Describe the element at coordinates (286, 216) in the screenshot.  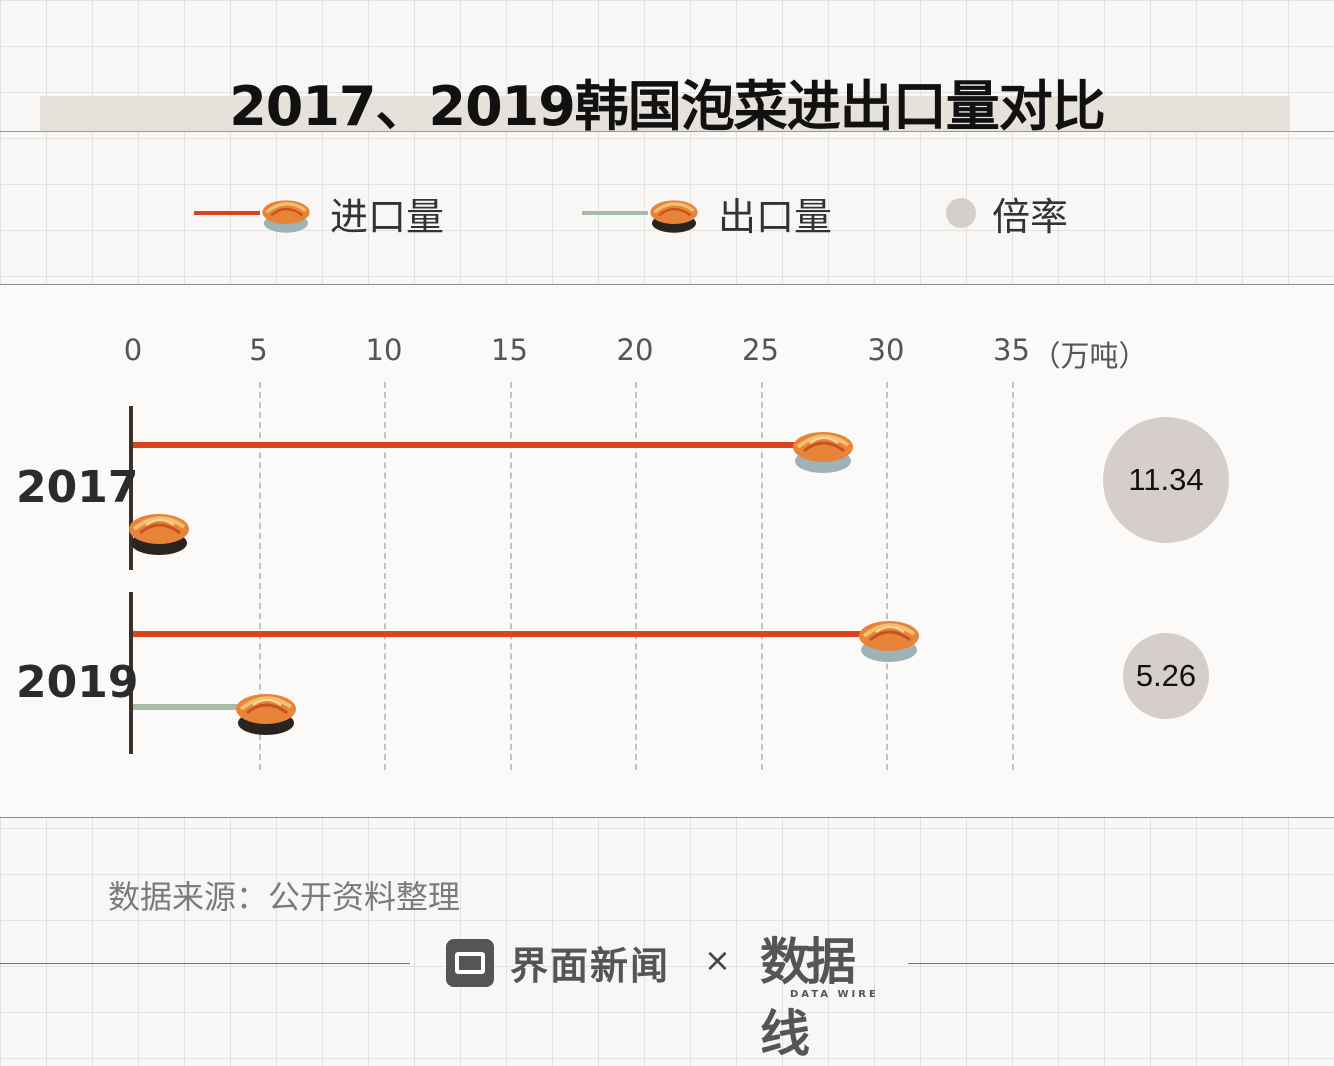
I see `kimchi-bowl-icon` at that location.